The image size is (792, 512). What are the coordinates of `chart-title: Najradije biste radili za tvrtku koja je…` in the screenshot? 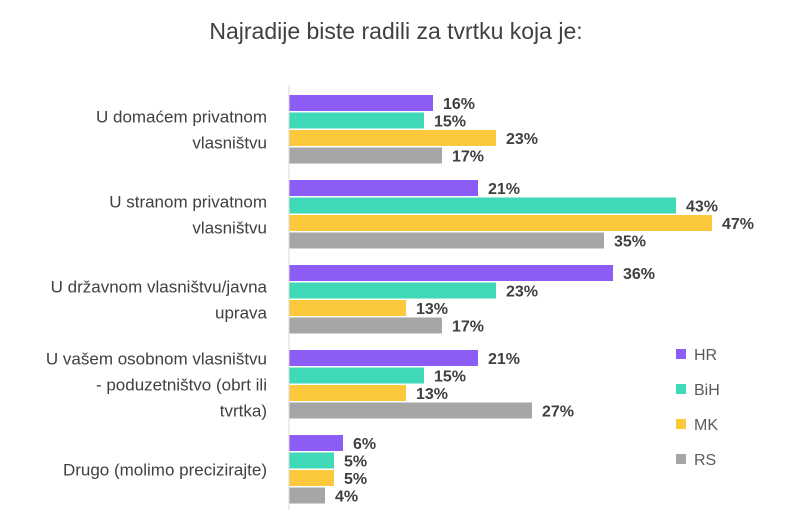 It's located at (396, 31).